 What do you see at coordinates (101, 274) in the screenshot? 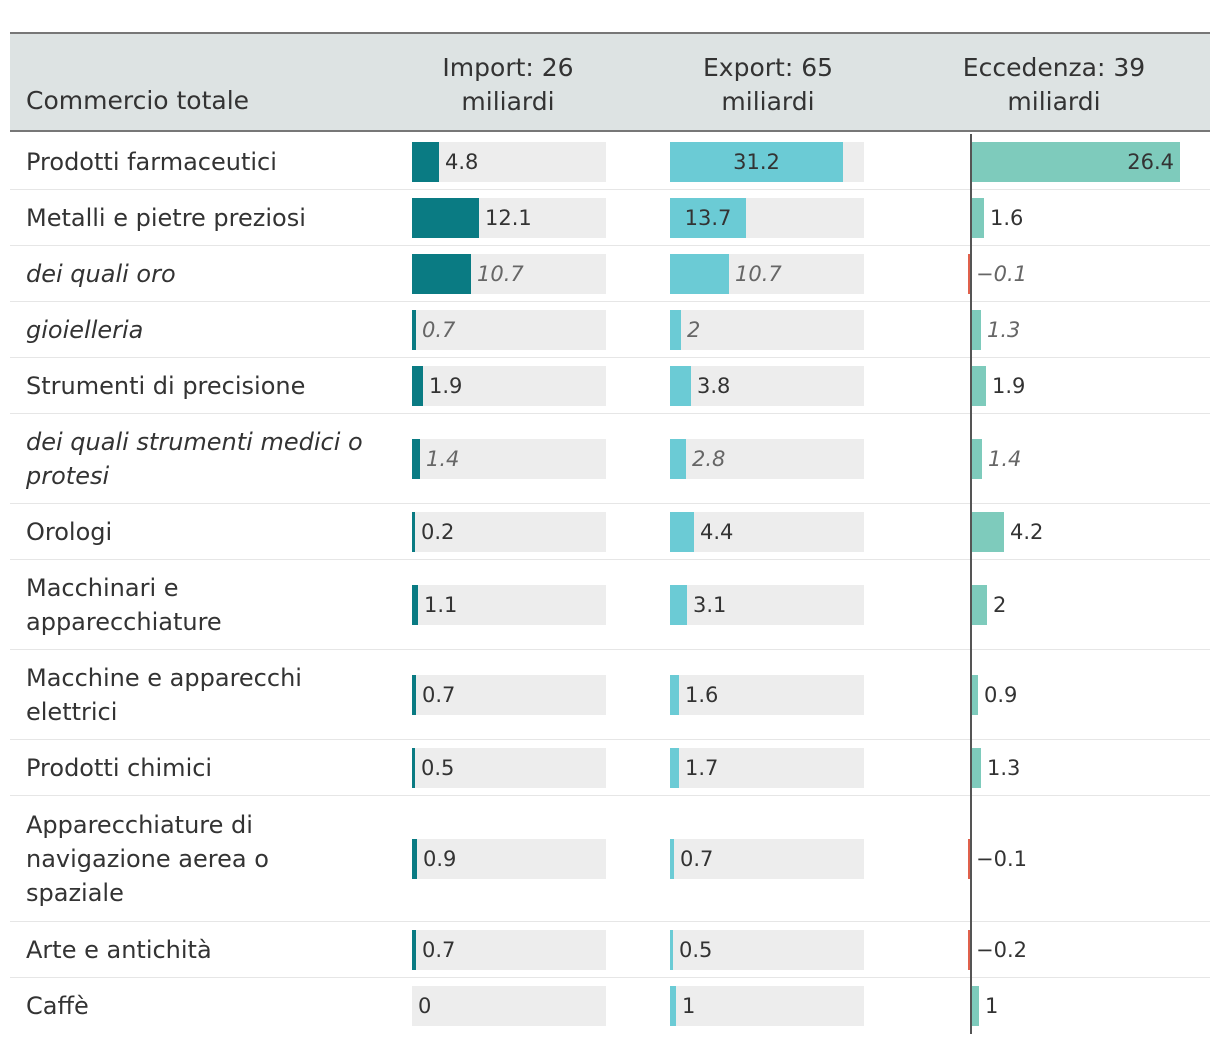
I see `row-label: dei quali oro` at bounding box center [101, 274].